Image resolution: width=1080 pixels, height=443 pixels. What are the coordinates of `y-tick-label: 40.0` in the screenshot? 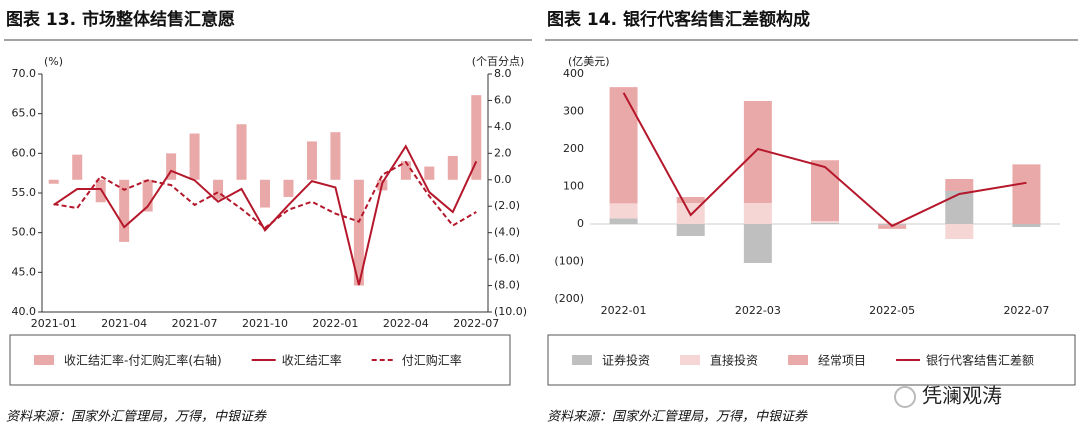 It's located at (24, 311).